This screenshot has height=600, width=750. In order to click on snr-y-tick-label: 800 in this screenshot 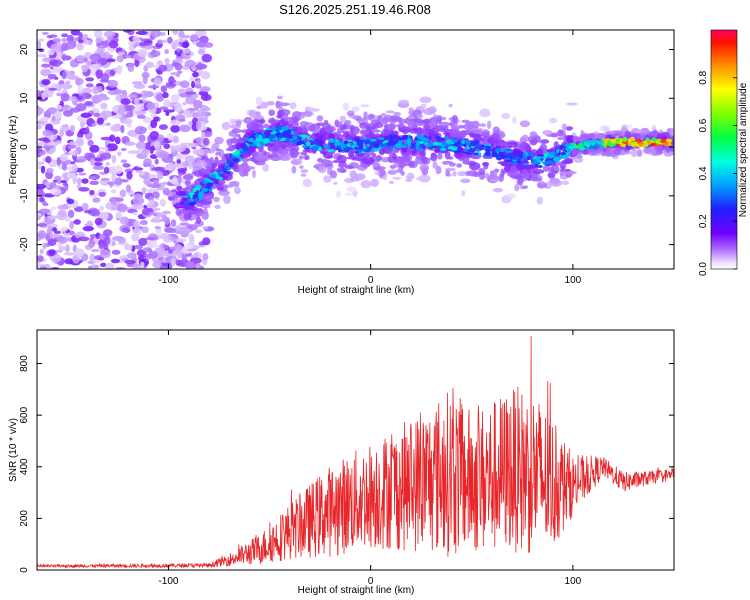, I will do `click(24, 363)`.